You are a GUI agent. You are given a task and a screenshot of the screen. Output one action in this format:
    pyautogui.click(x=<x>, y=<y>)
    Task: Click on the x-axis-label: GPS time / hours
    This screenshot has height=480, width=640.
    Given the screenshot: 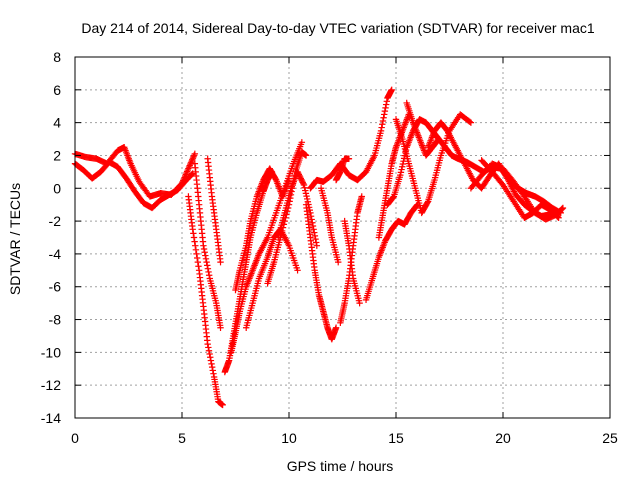 What is the action you would take?
    pyautogui.click(x=340, y=466)
    